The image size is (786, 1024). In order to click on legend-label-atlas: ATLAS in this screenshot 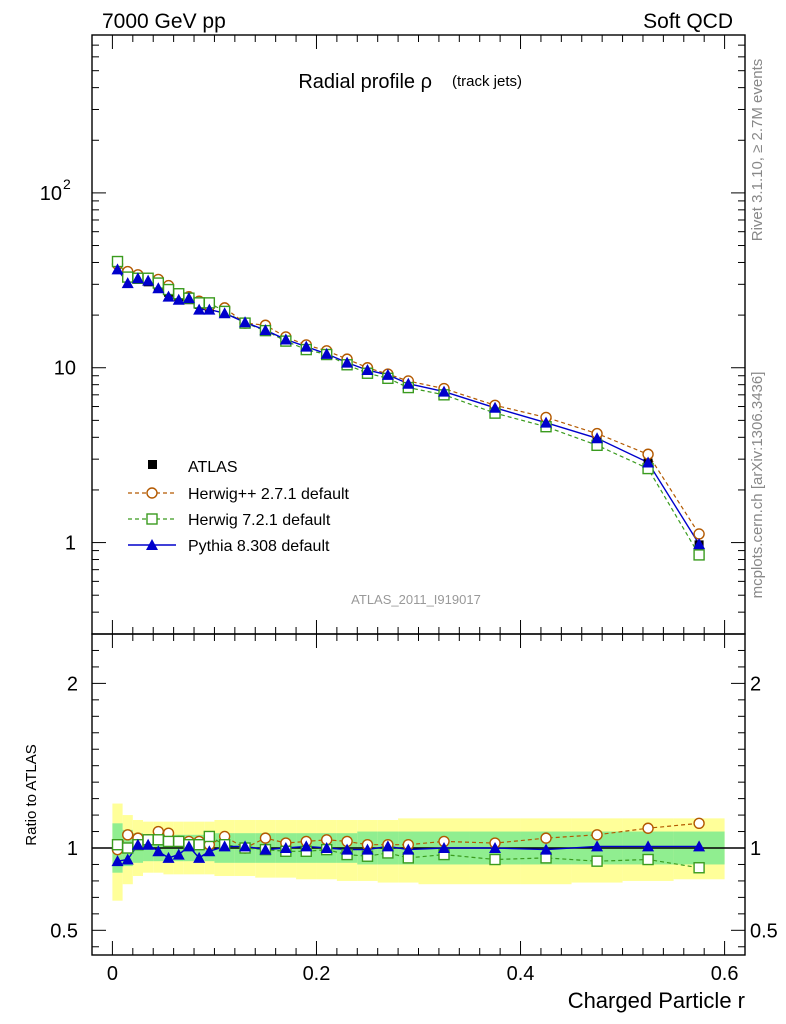, I will do `click(213, 467)`.